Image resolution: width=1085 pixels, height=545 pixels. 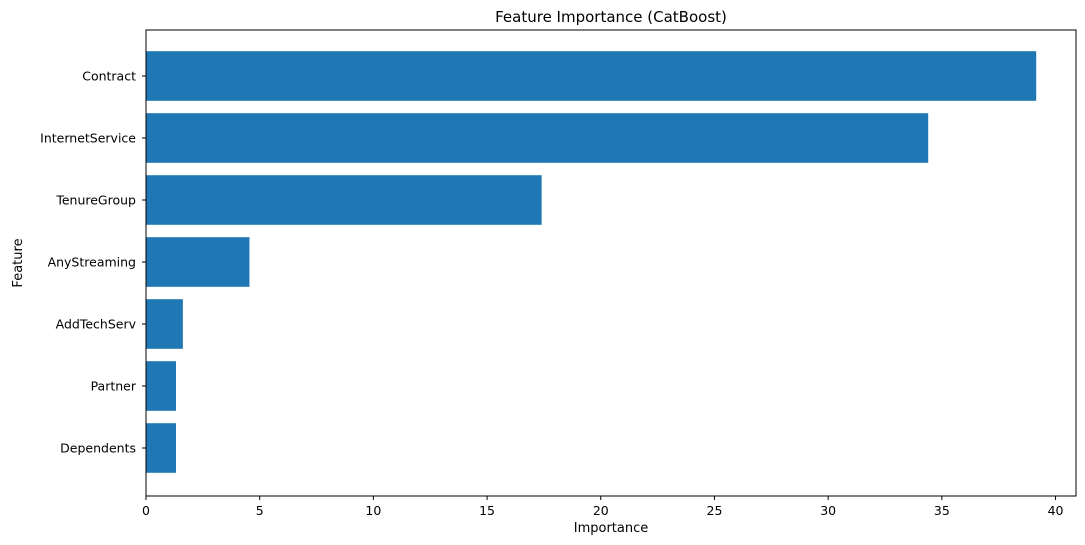 I want to click on x-tick-label-0: 0, so click(x=146, y=510).